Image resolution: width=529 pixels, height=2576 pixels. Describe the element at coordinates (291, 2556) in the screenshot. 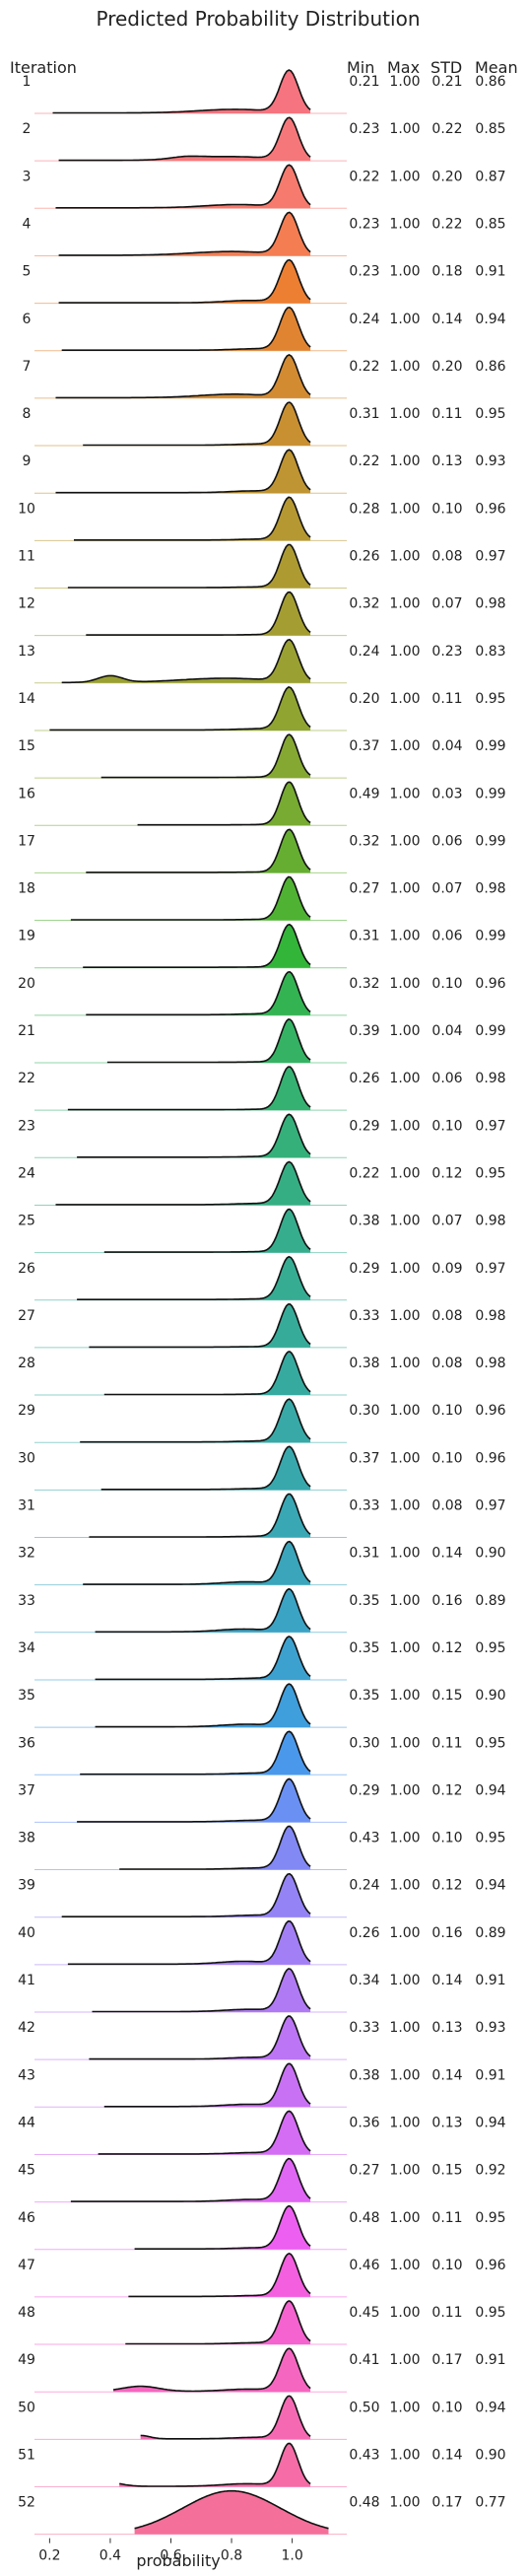

I see `x-tick-label: 1.0` at that location.